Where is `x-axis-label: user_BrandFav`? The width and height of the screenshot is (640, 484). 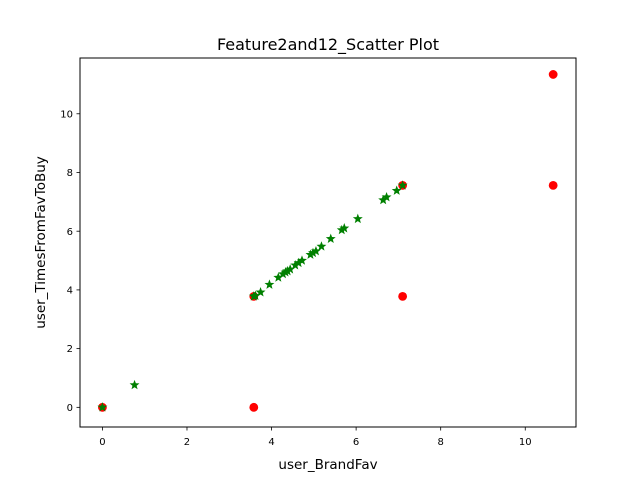
x-axis-label: user_BrandFav is located at coordinates (327, 465).